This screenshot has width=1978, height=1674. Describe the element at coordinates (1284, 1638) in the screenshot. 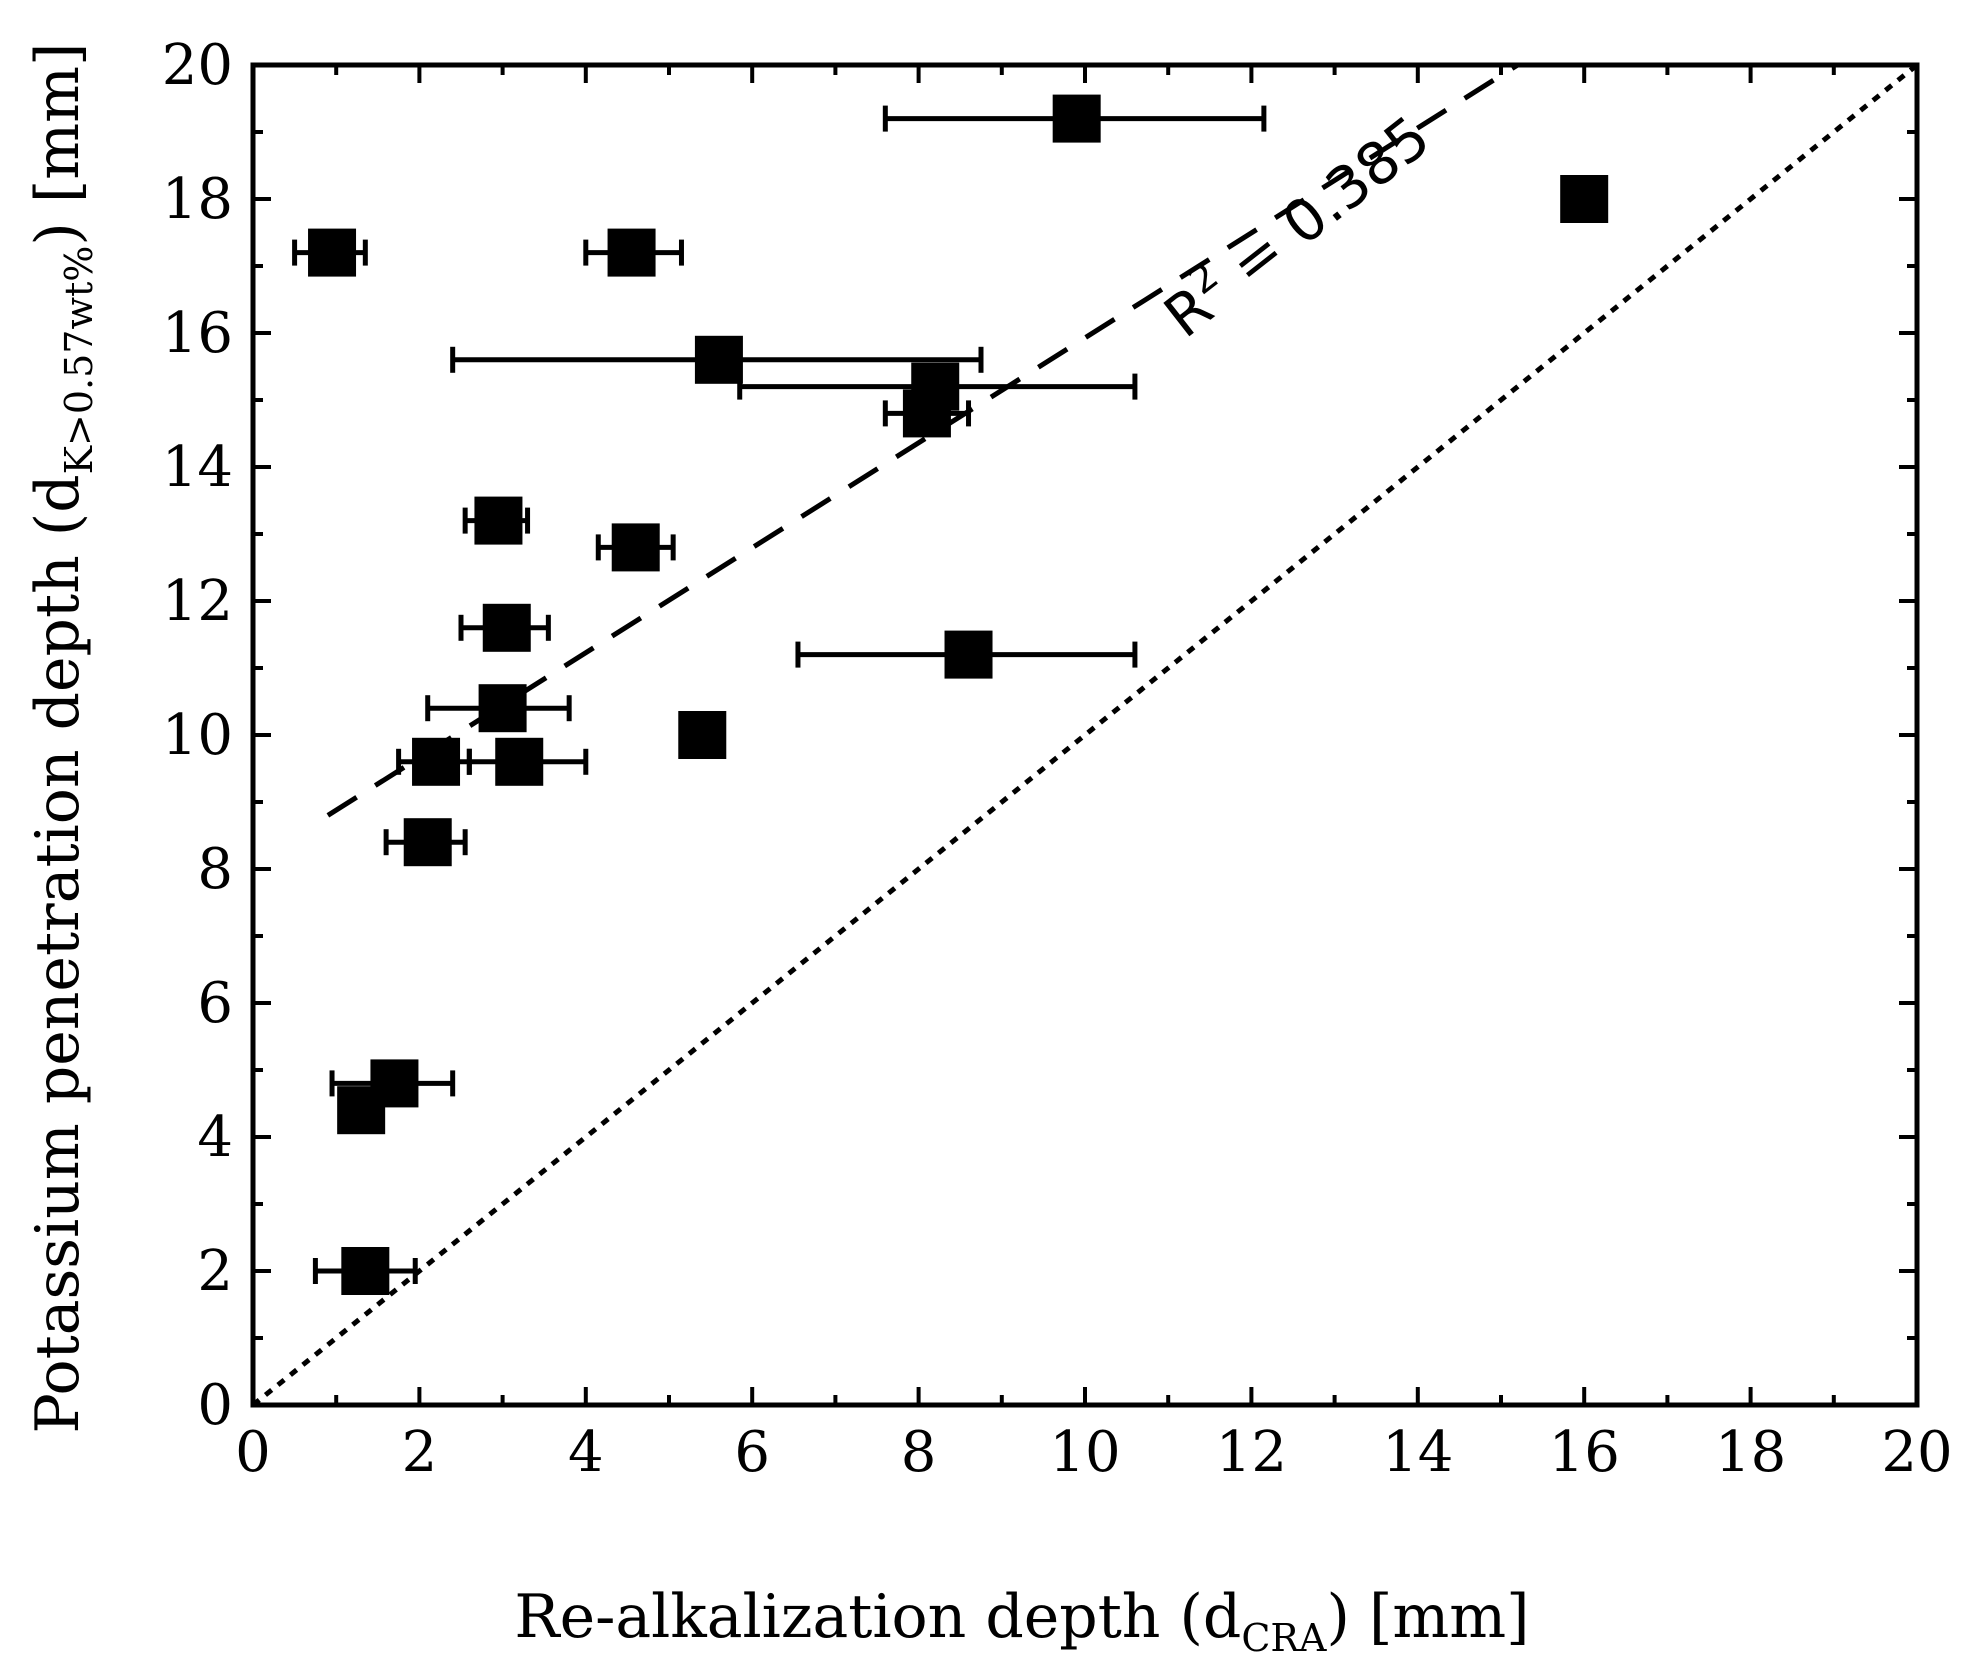

I see `x-axis-title-sub: CRA` at that location.